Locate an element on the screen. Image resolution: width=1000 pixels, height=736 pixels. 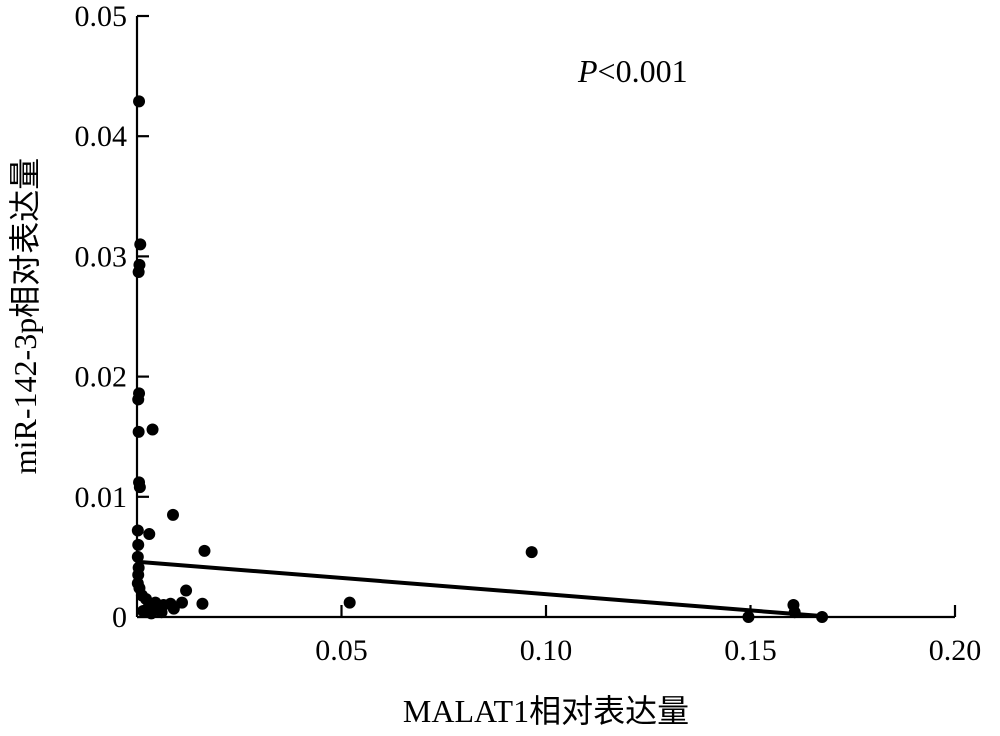
y-tick-label: 0.04 is located at coordinates (101, 136).